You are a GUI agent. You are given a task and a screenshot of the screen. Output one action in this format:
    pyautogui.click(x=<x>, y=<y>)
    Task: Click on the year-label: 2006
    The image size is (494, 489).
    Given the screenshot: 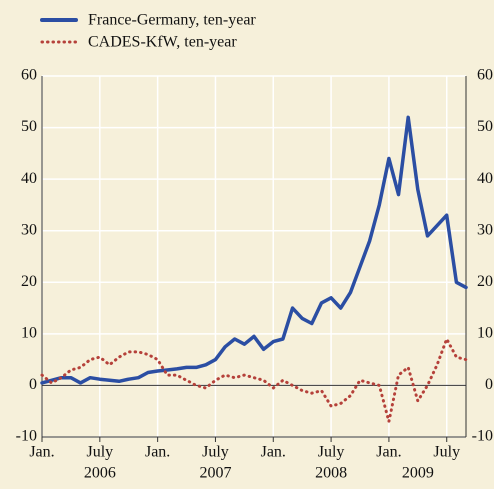 What is the action you would take?
    pyautogui.click(x=100, y=473)
    